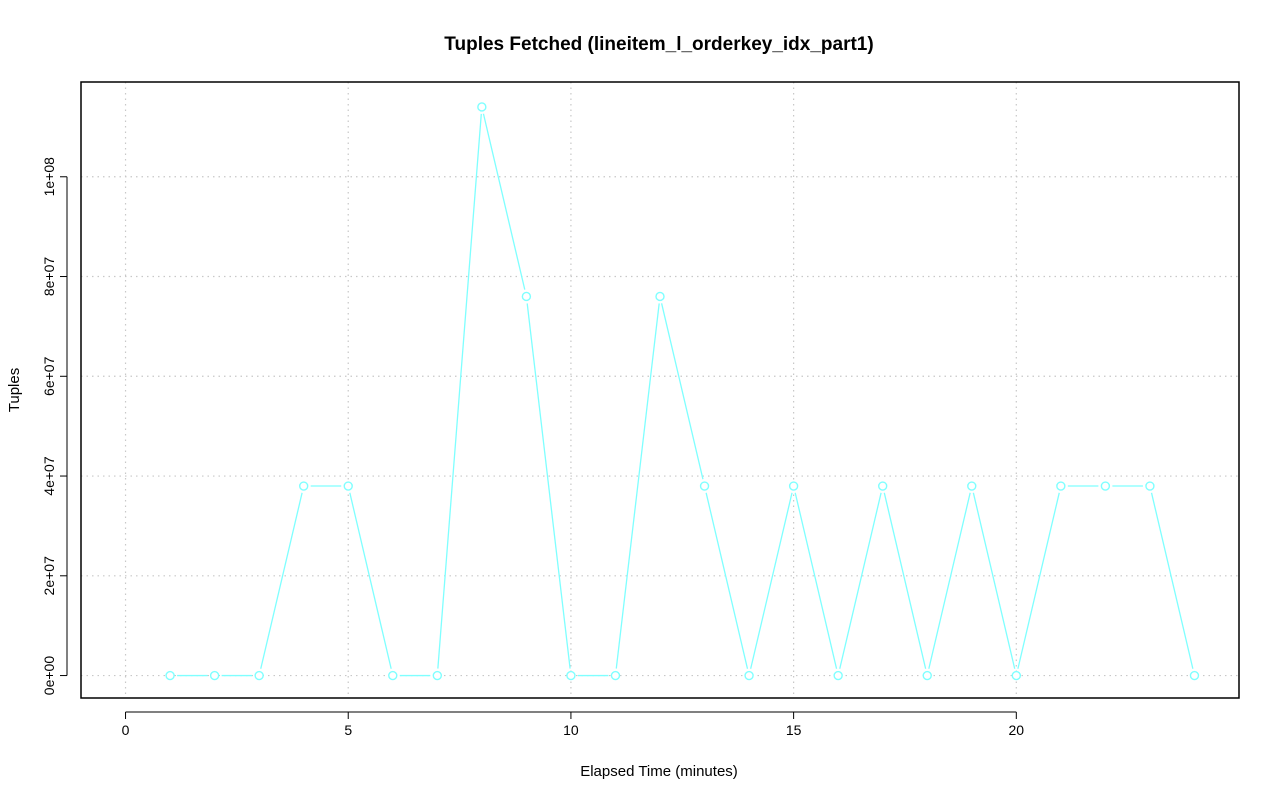  Describe the element at coordinates (54, 426) in the screenshot. I see `y-axis: 0e+00 2e+07 4e+07 6e+07 8e+07 1e+08` at that location.